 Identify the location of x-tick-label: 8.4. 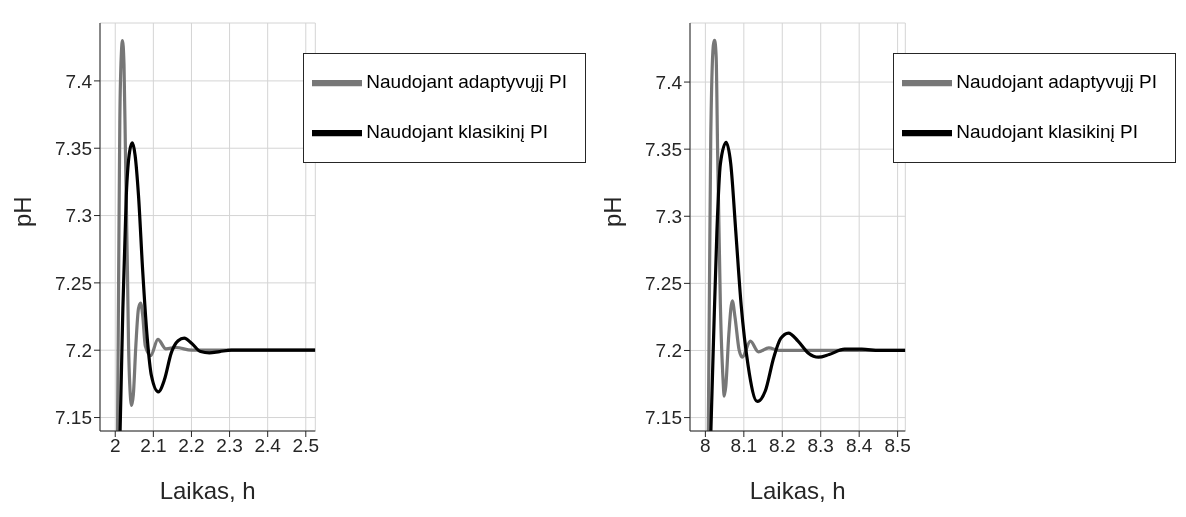
(859, 446).